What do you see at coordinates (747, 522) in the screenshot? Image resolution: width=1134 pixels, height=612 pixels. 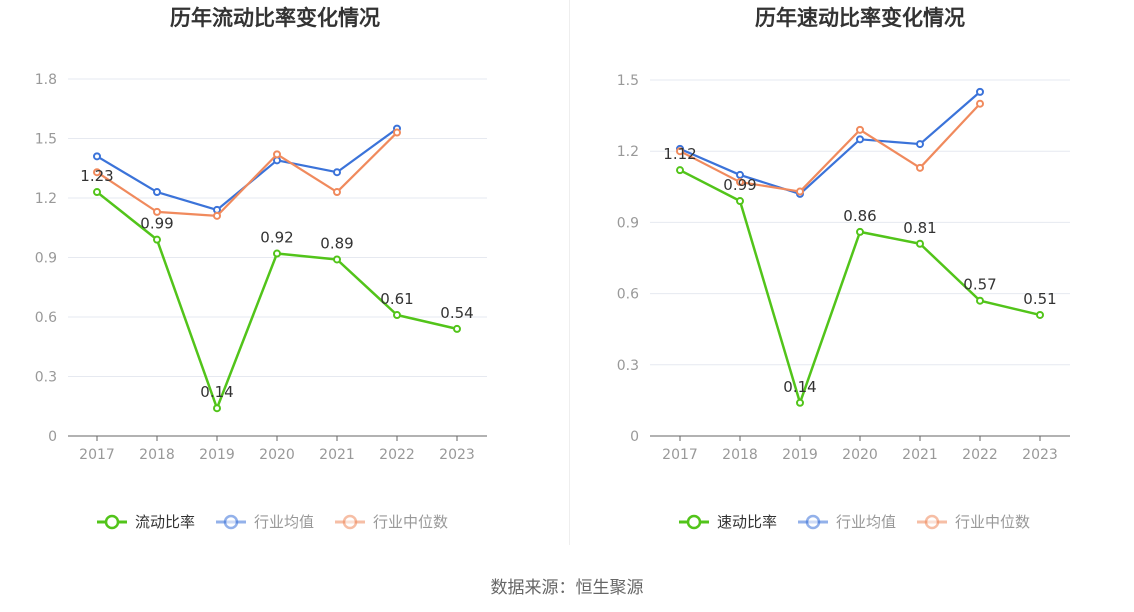 I see `legend-label: 速动比率` at bounding box center [747, 522].